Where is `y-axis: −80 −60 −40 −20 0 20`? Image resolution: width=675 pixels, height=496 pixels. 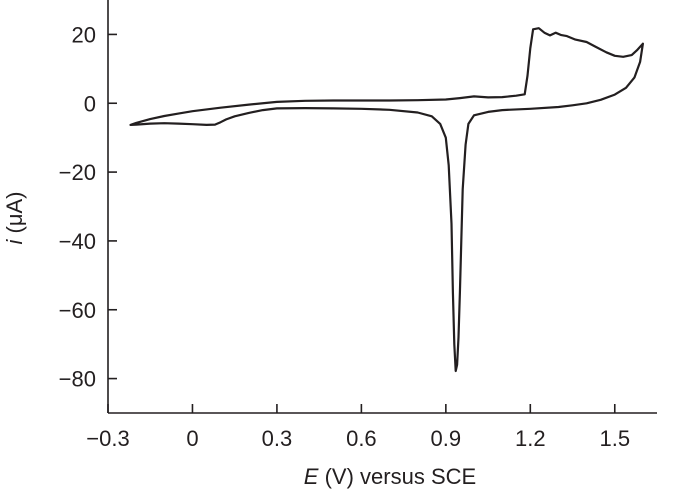 y-axis: −80 −60 −40 −20 0 20 is located at coordinates (88, 206).